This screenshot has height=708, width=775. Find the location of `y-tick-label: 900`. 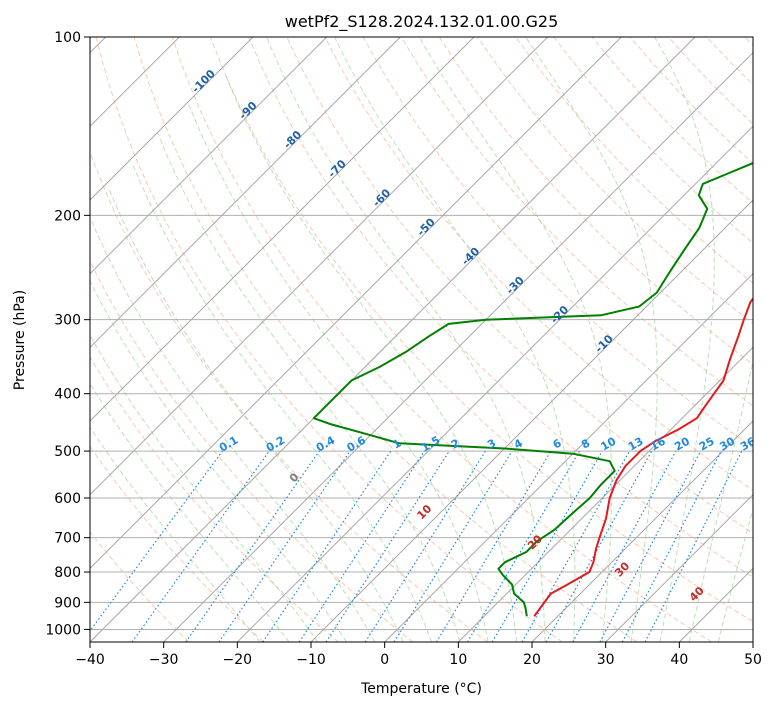

y-tick-label: 900 is located at coordinates (67, 603).